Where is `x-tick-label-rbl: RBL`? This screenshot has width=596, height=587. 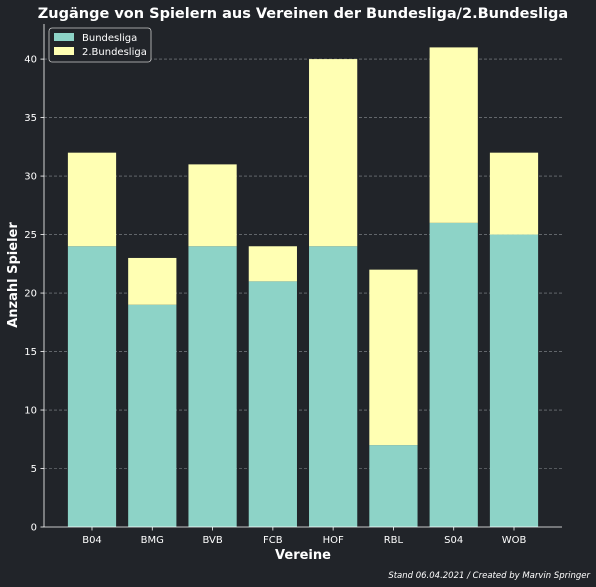
x-tick-label-rbl: RBL is located at coordinates (394, 540).